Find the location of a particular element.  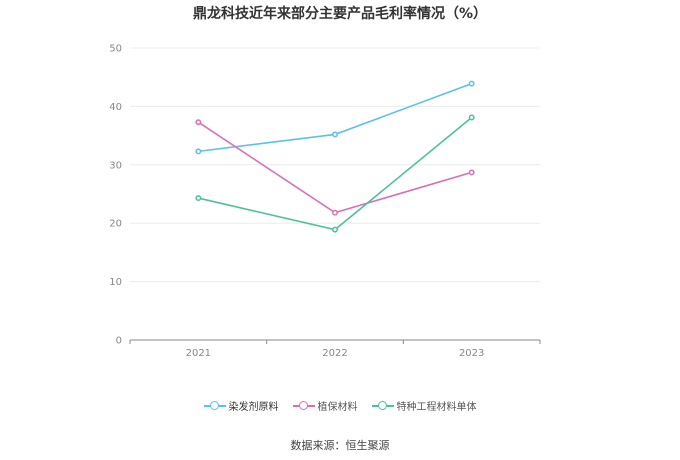

x-tick-label: 2022 is located at coordinates (334, 353).